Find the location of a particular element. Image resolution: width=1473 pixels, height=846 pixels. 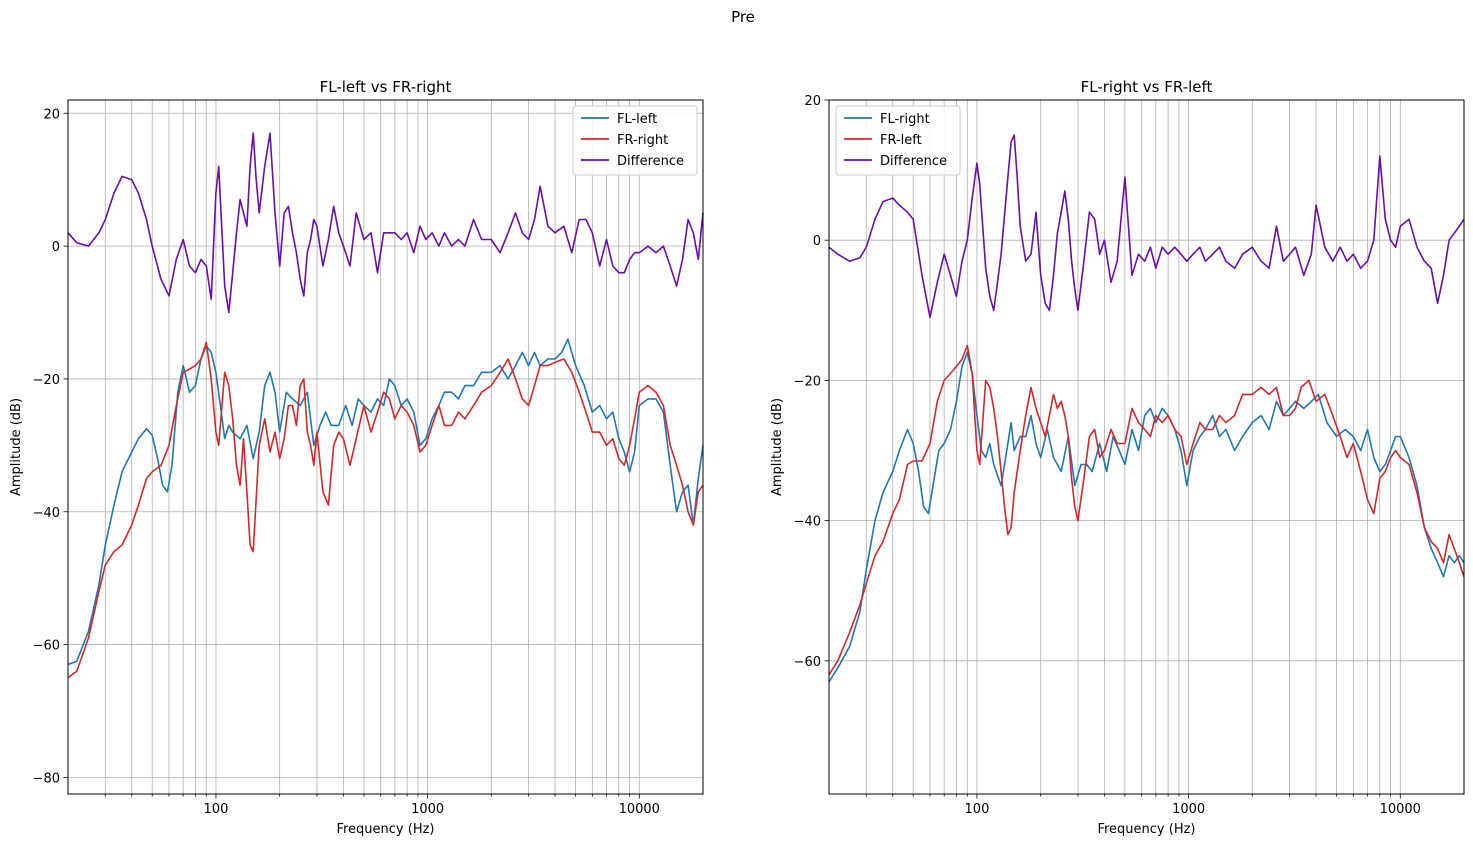

legend: FL-left FR-right Difference is located at coordinates (635, 140).